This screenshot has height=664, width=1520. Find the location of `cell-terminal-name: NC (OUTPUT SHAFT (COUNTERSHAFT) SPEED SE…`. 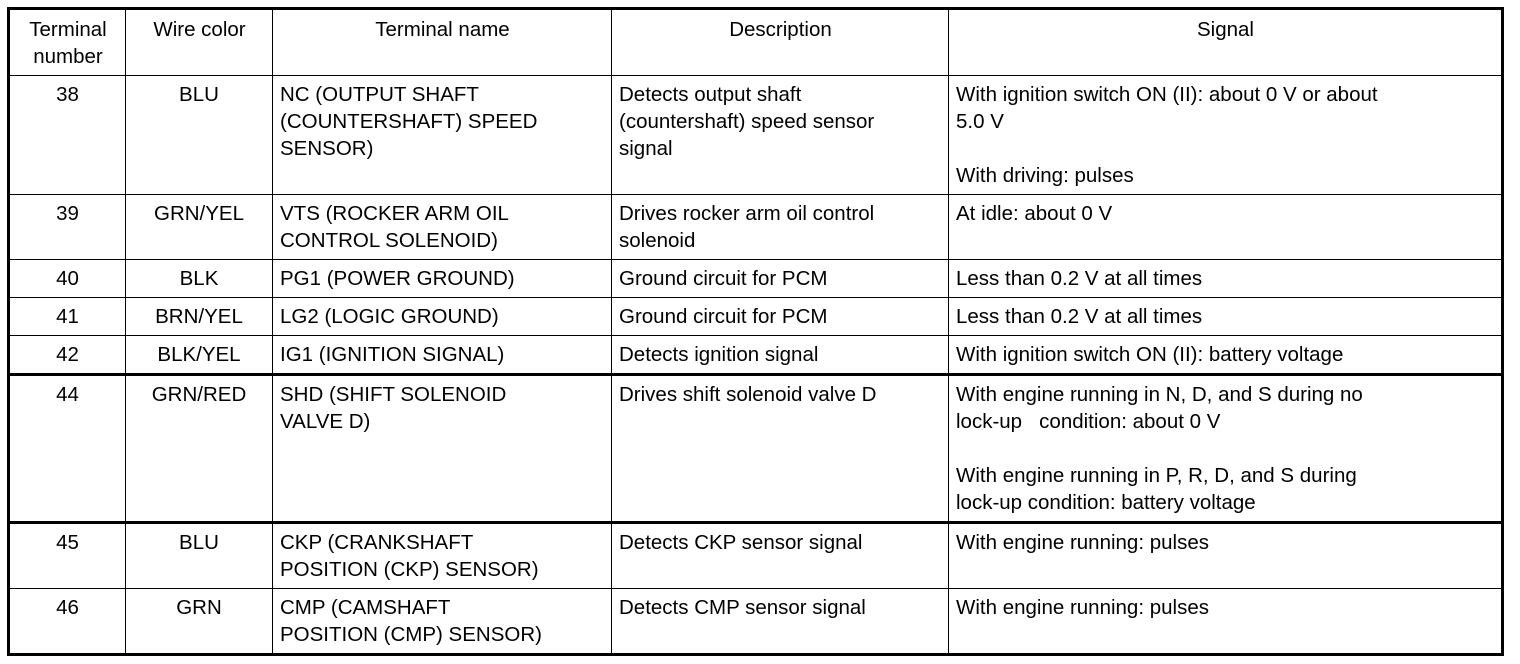

cell-terminal-name: NC (OUTPUT SHAFT (COUNTERSHAFT) SPEED SE… is located at coordinates (442, 135).